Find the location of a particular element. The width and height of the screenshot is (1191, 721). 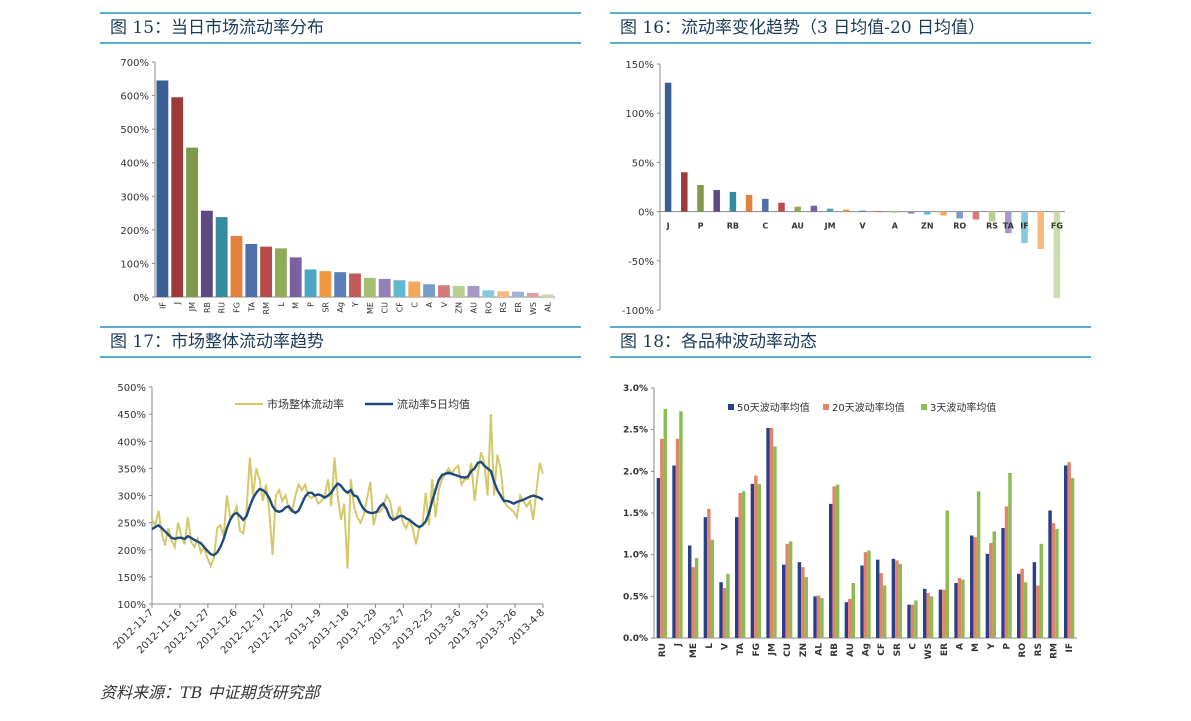

x-tick-label: AU is located at coordinates (474, 307).